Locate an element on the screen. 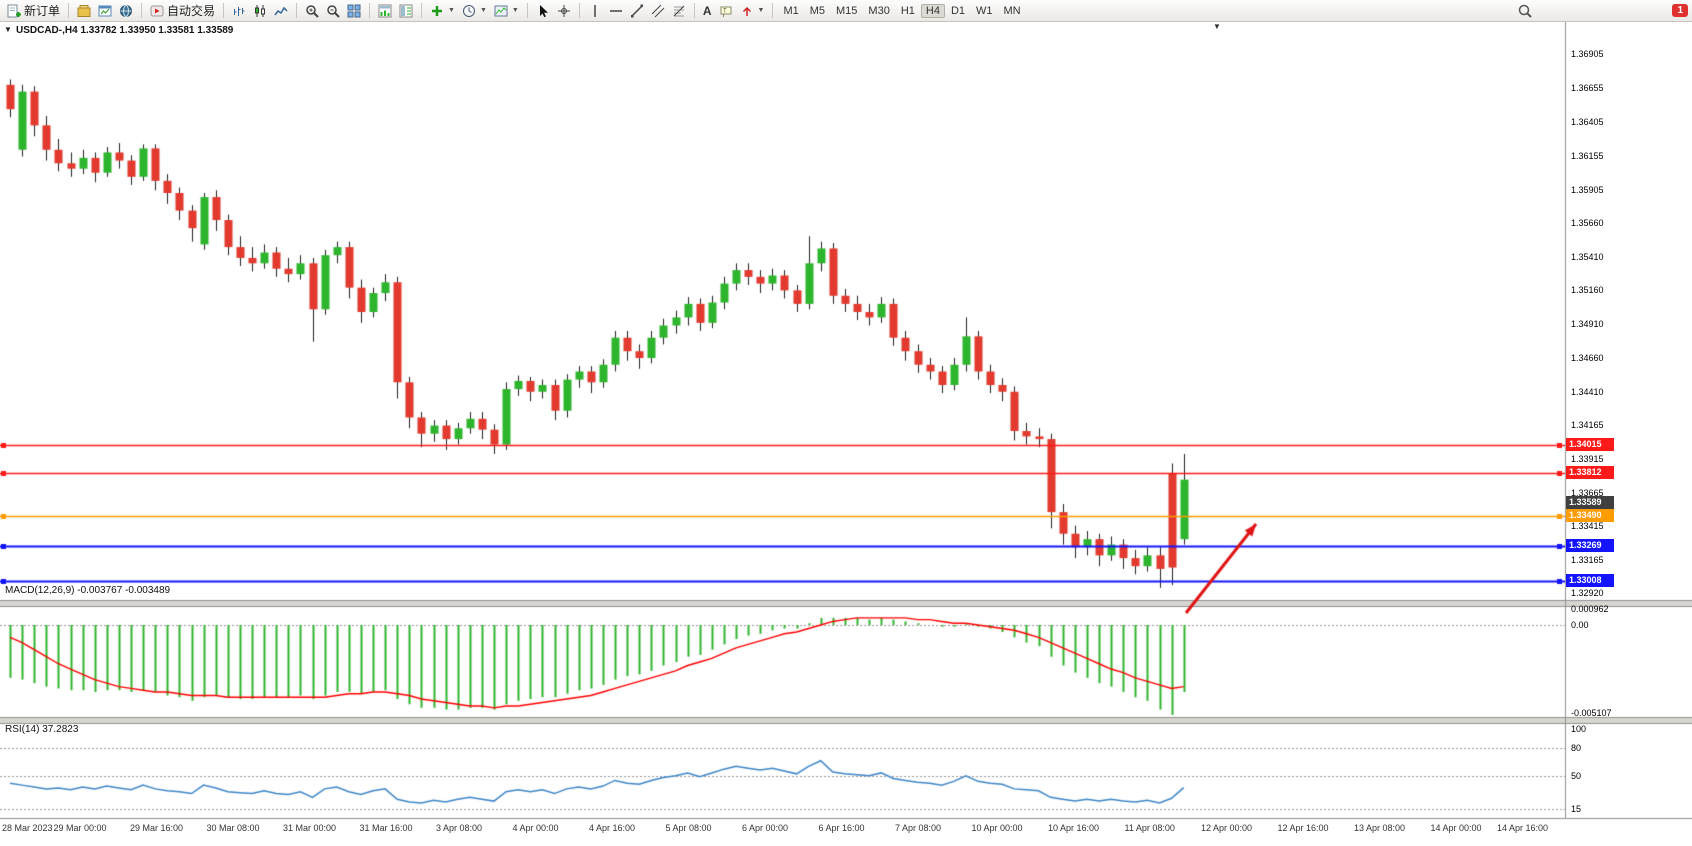  time-axis-tick: 4 Apr 16:00 is located at coordinates (612, 828).